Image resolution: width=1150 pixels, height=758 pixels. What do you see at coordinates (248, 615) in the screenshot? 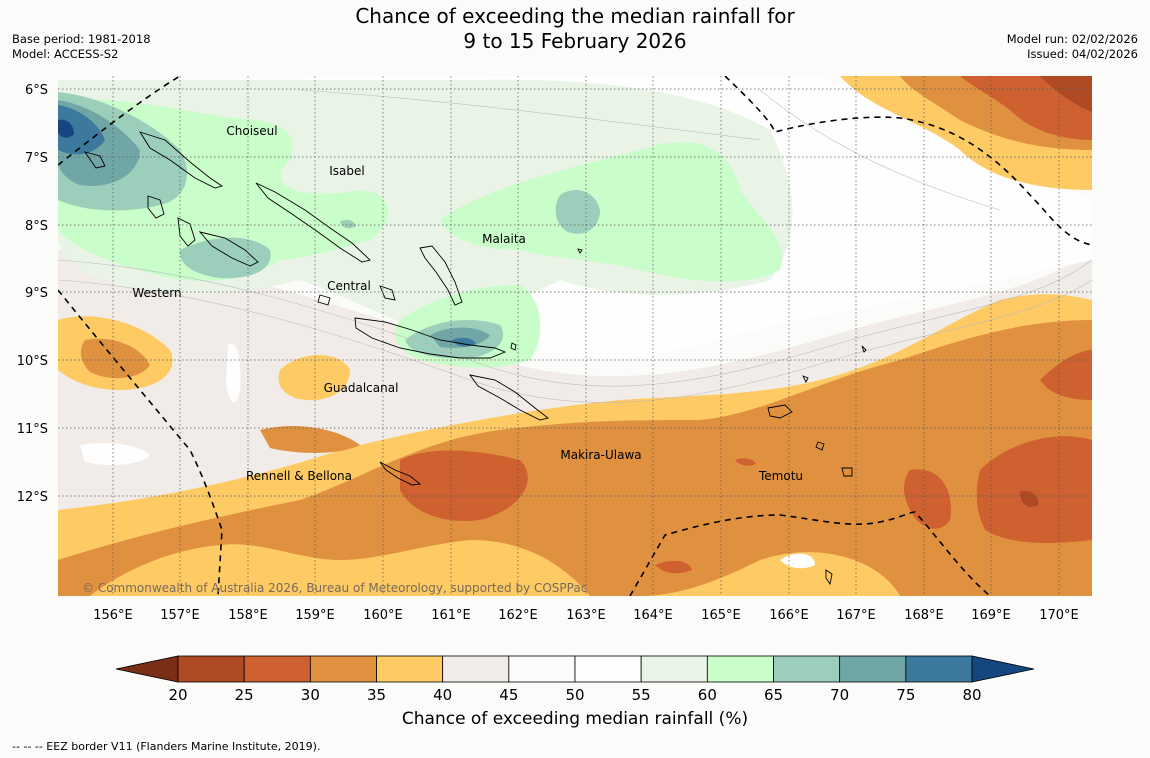
I see `lon-label: 158°E` at bounding box center [248, 615].